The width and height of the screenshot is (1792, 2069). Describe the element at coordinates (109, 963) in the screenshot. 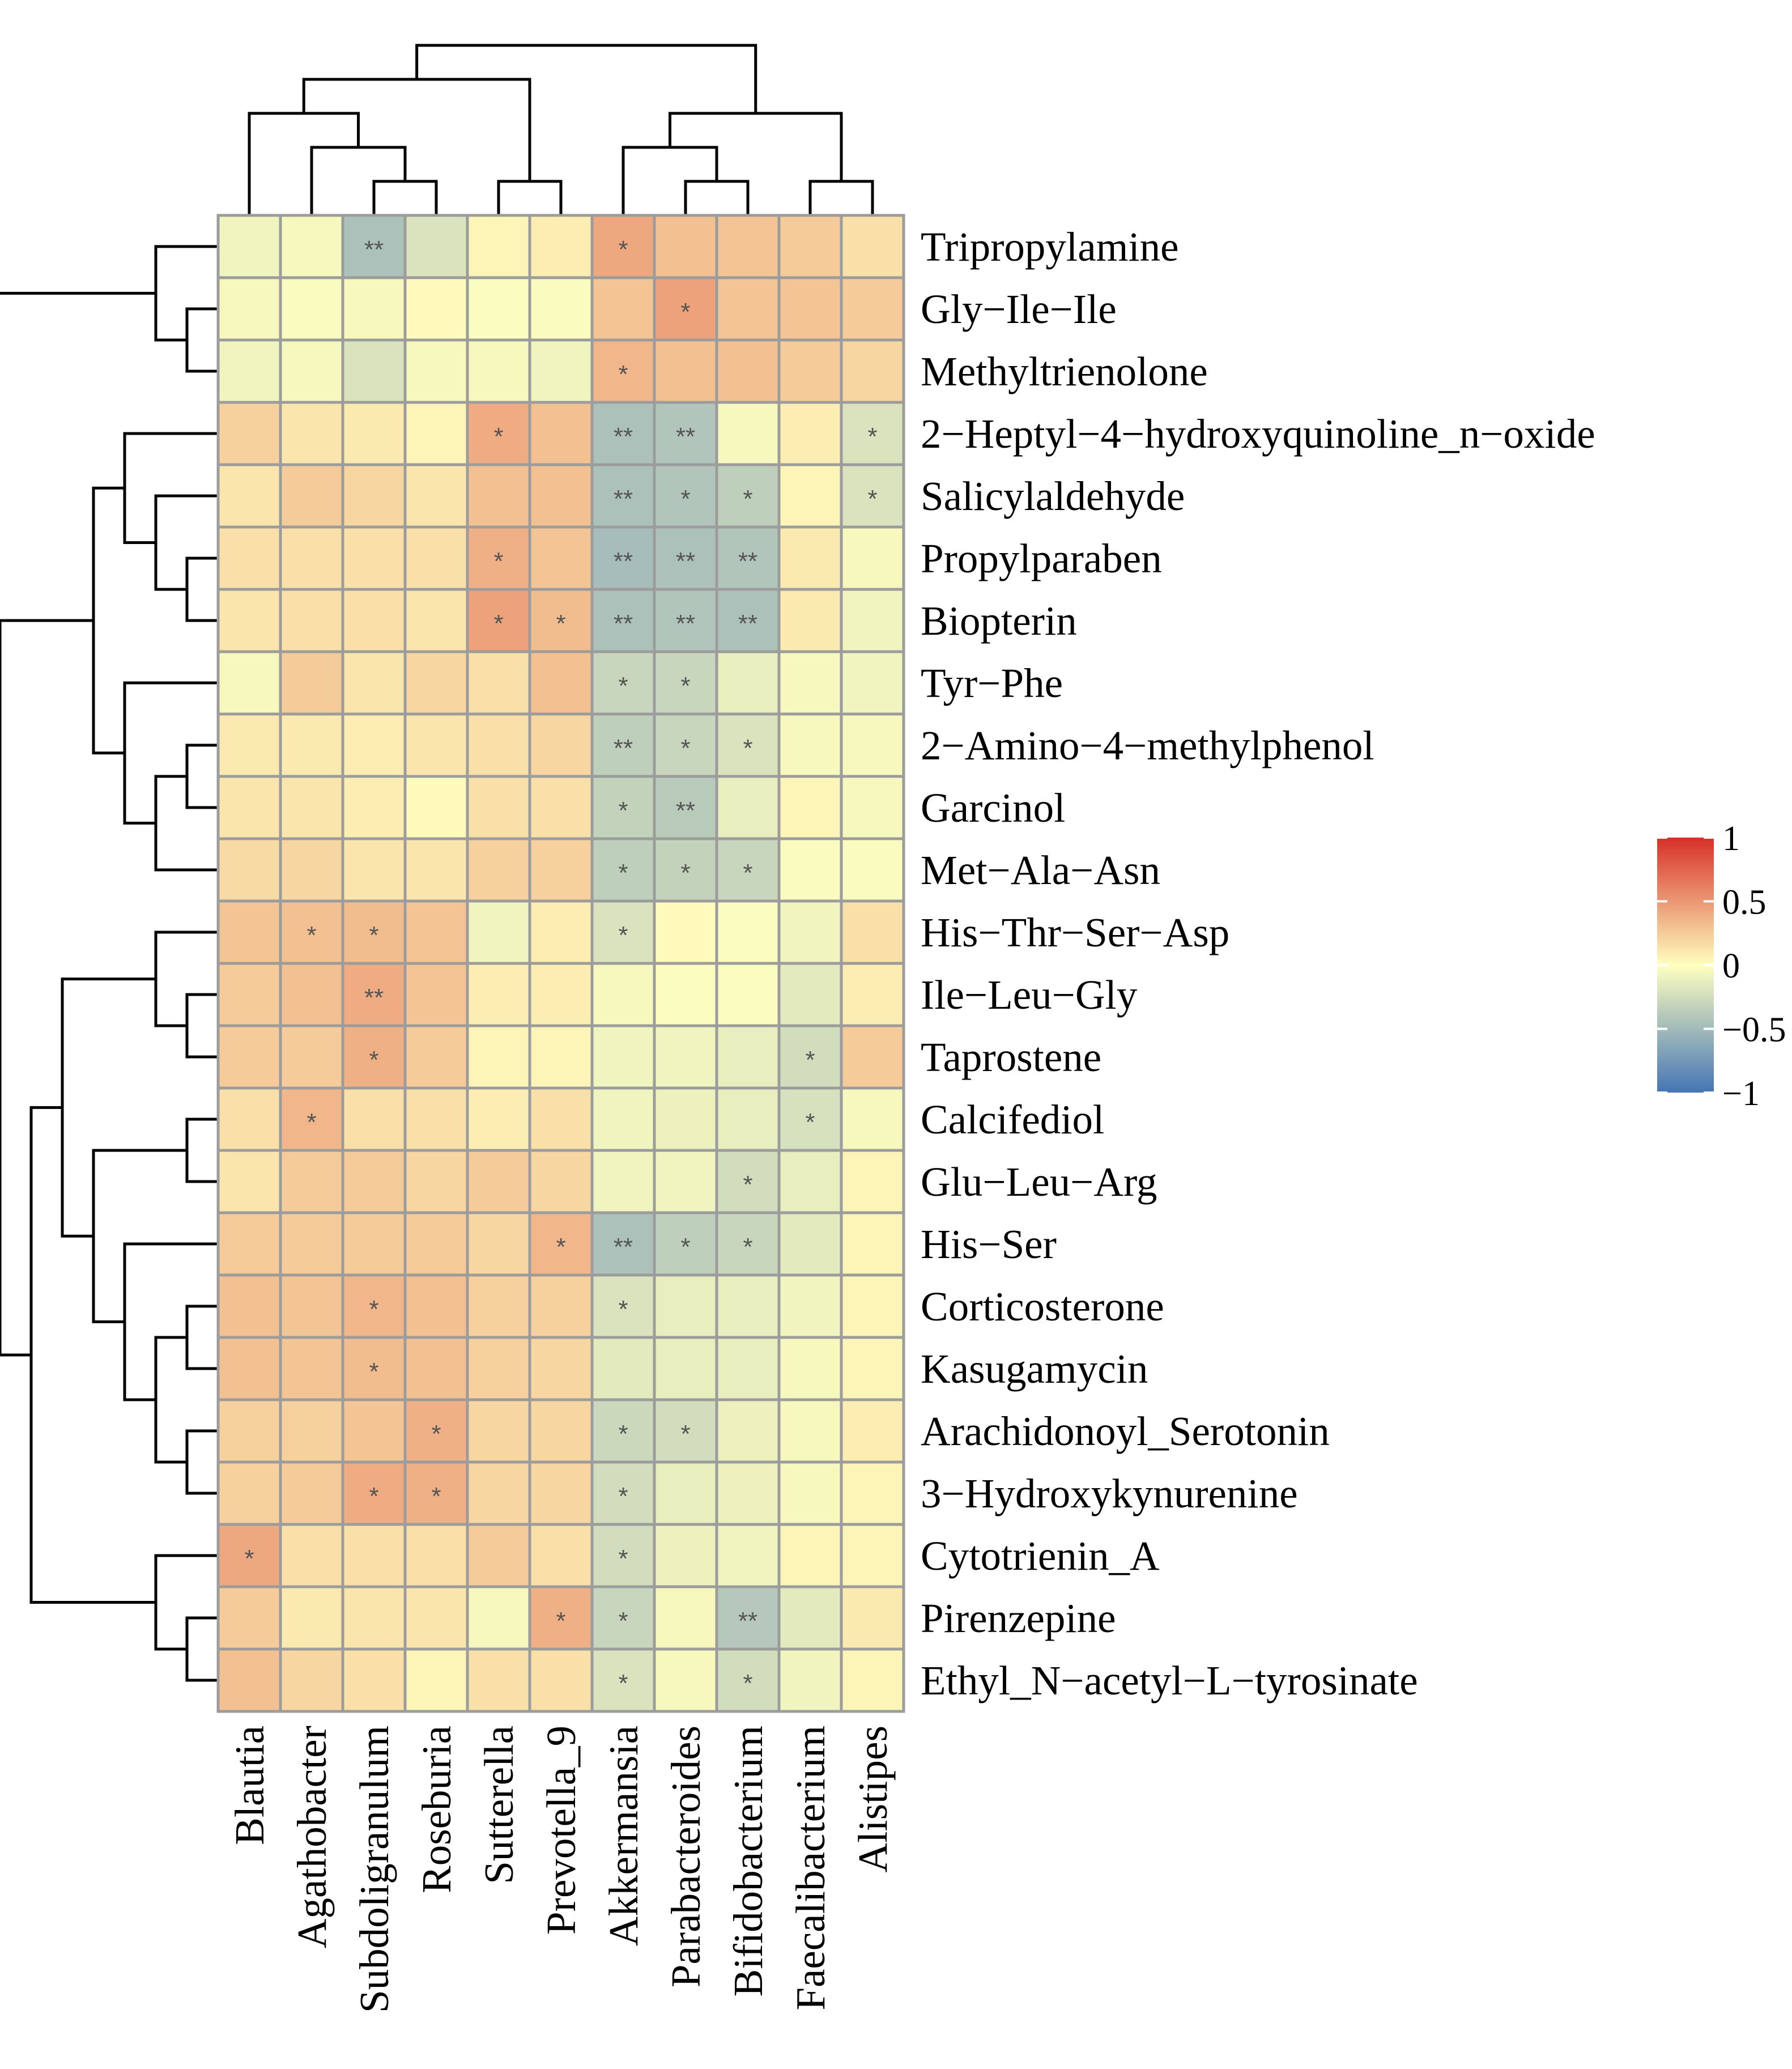

I see `row-dendrogram` at that location.